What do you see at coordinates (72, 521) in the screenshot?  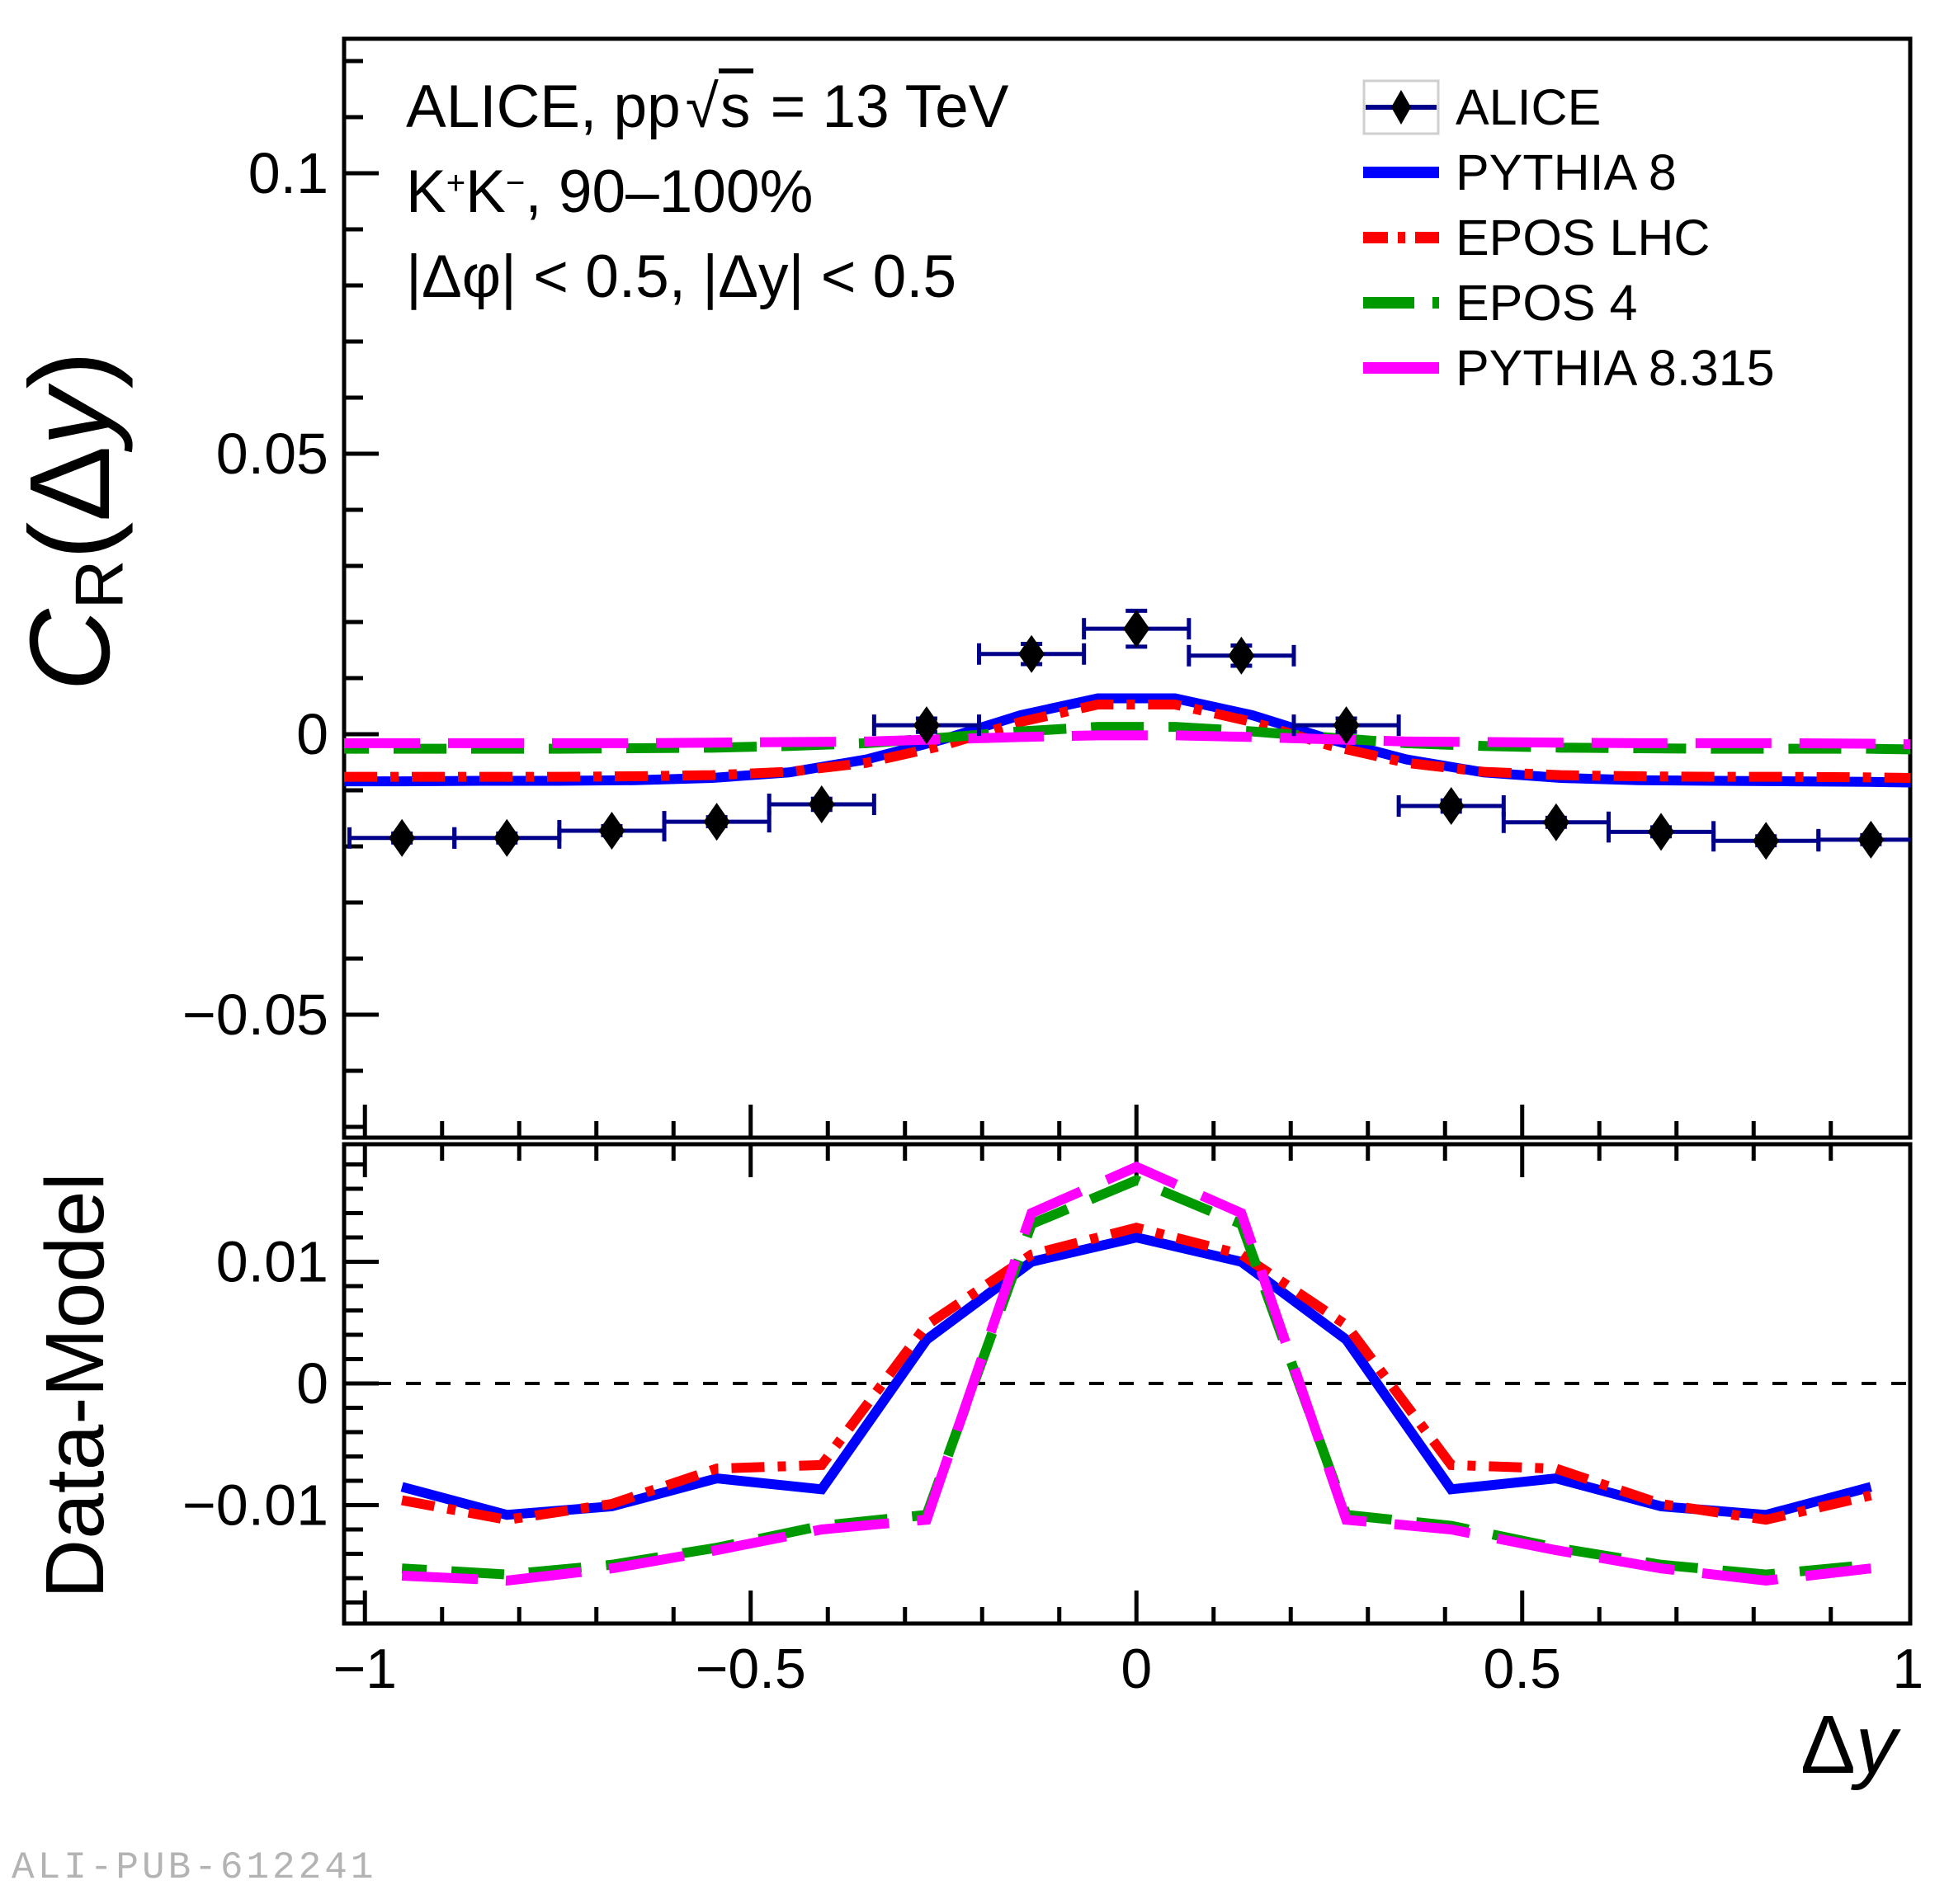 I see `y-axis-title-top: CR(Δy)` at bounding box center [72, 521].